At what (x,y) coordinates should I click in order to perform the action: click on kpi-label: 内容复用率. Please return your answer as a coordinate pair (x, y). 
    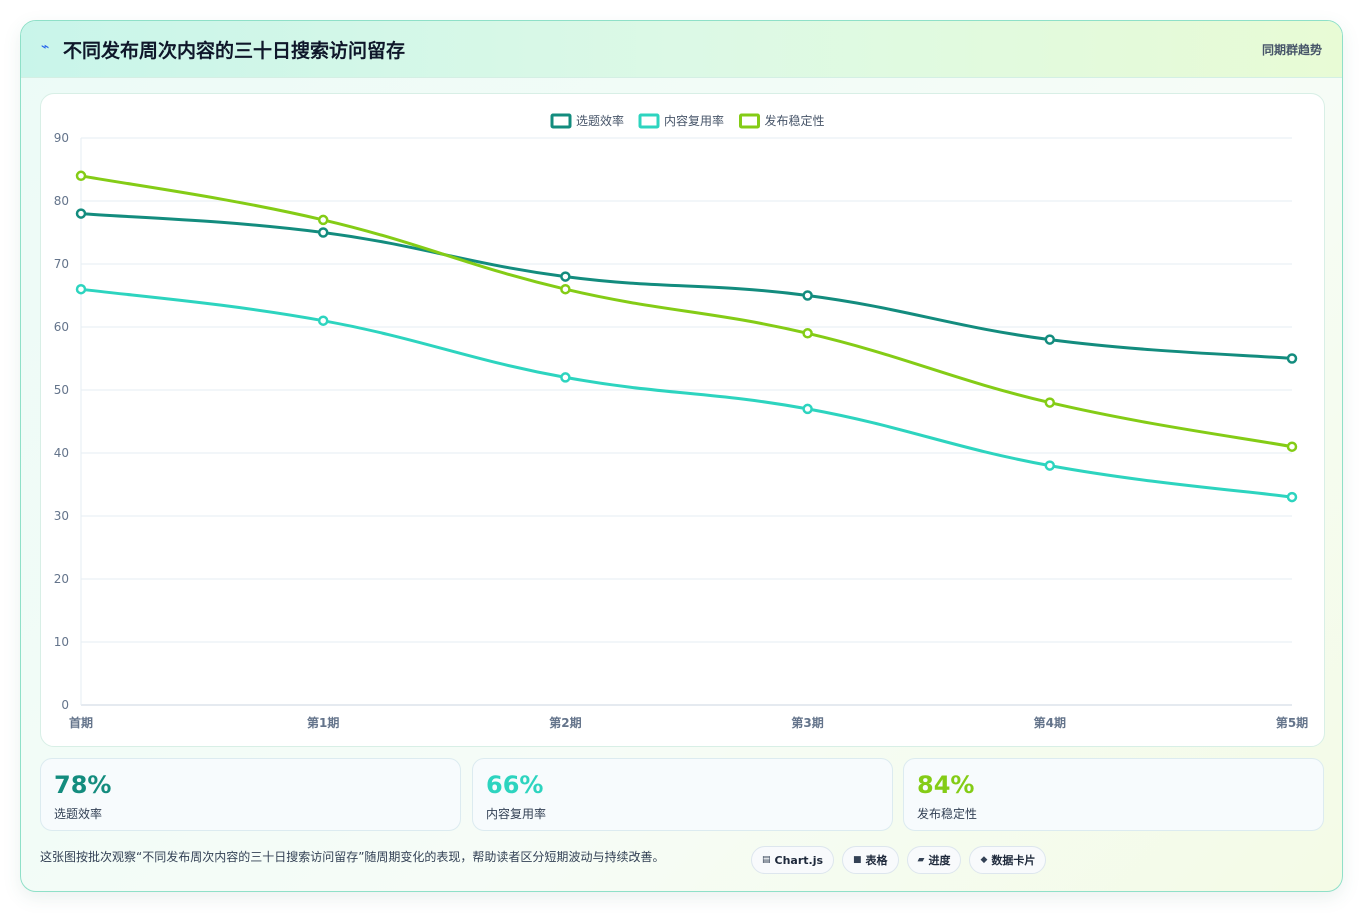
    Looking at the image, I should click on (516, 814).